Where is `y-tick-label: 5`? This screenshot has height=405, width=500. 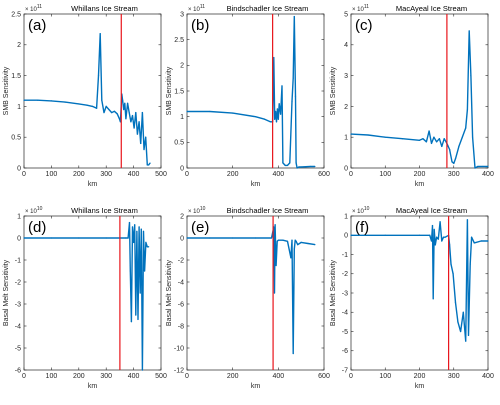
y-tick-label: 5 is located at coordinates (346, 14).